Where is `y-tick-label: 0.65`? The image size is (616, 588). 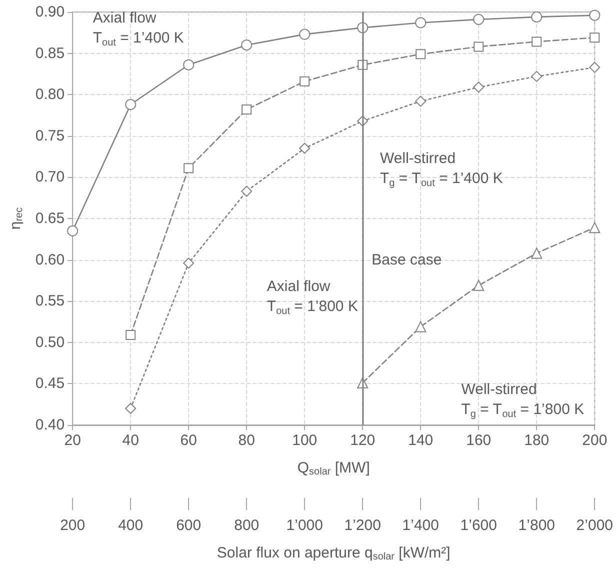
y-tick-label: 0.65 is located at coordinates (50, 218).